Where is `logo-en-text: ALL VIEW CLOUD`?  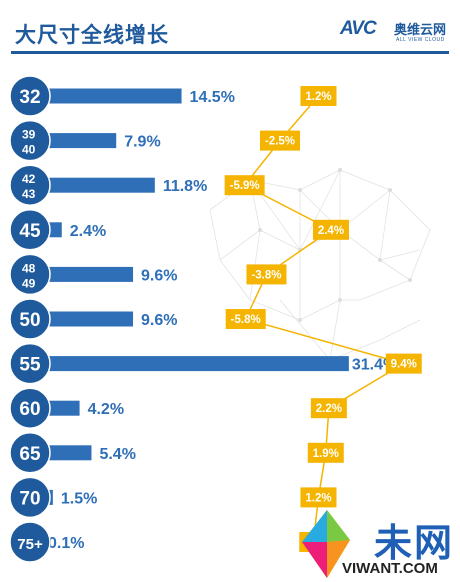 logo-en-text: ALL VIEW CLOUD is located at coordinates (420, 40).